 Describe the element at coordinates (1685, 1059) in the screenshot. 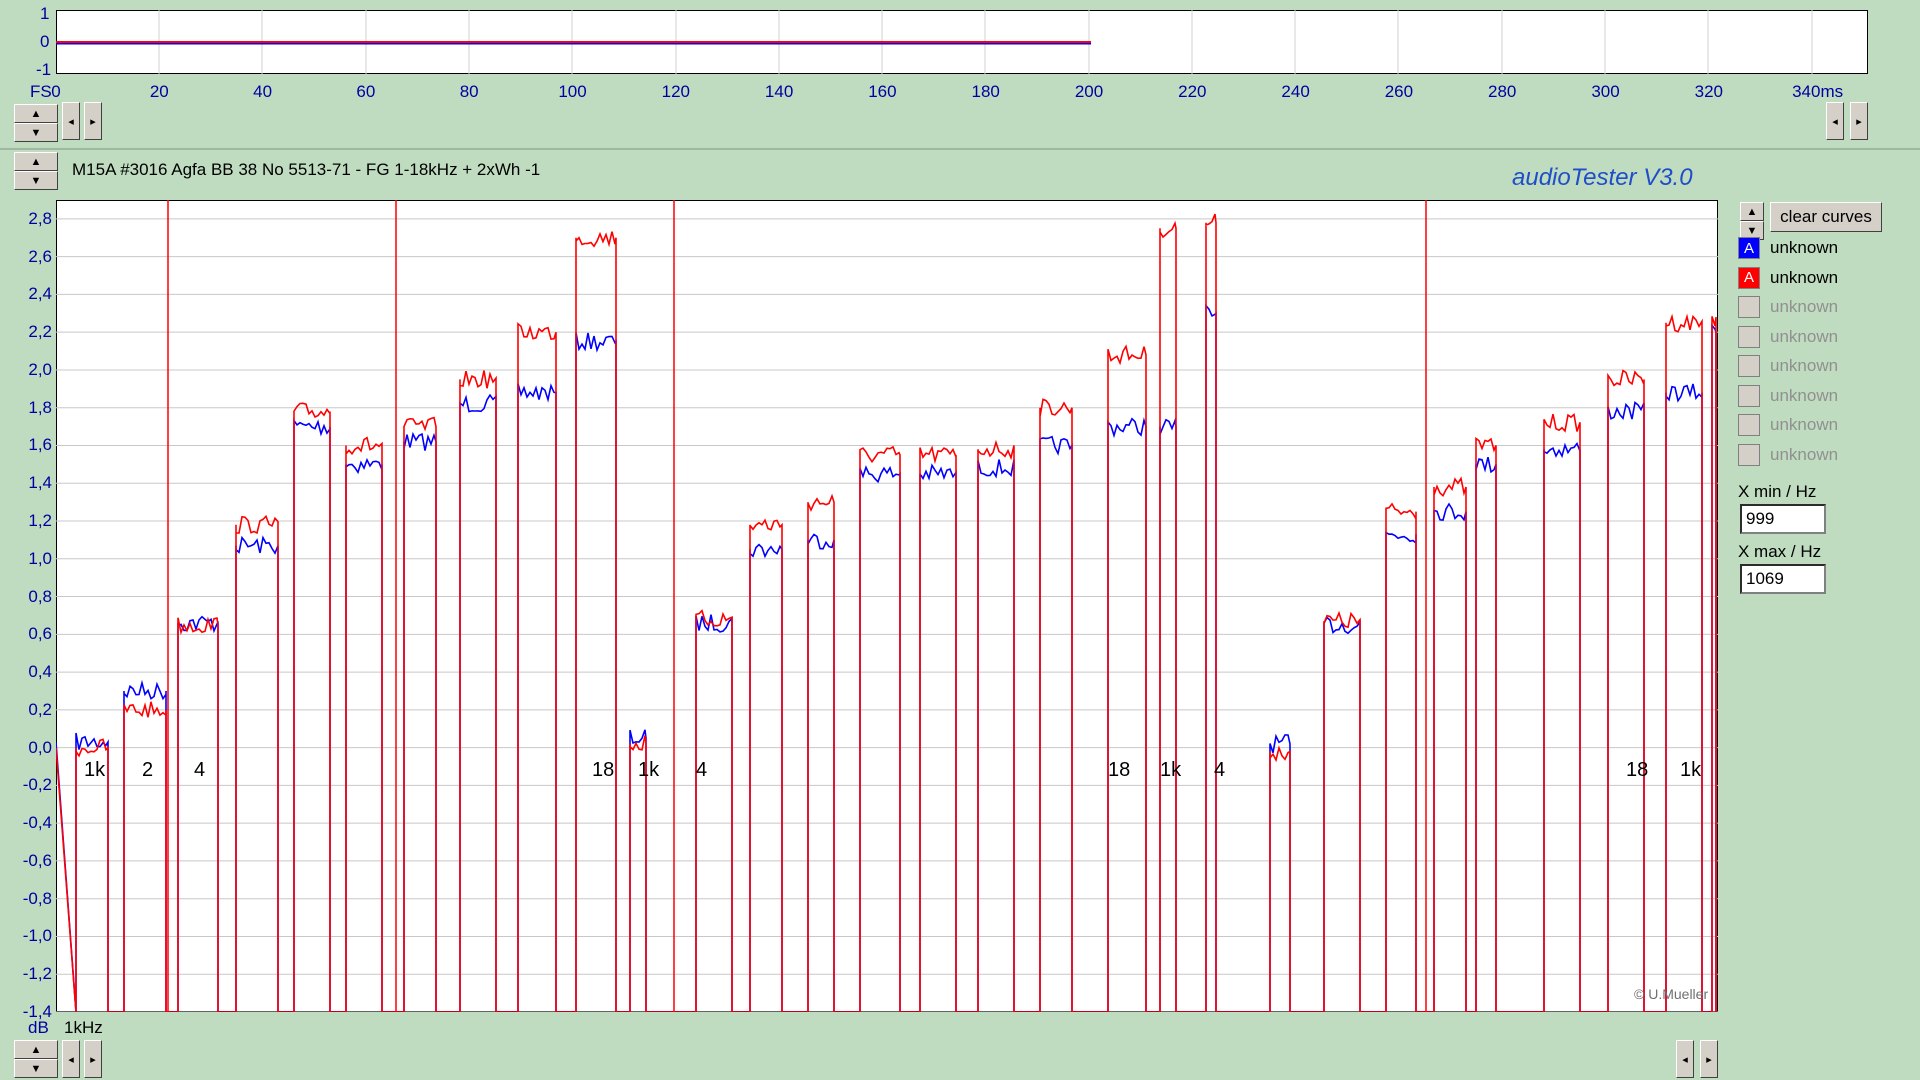

I see `bottom-scroll-left-2: ◂` at that location.